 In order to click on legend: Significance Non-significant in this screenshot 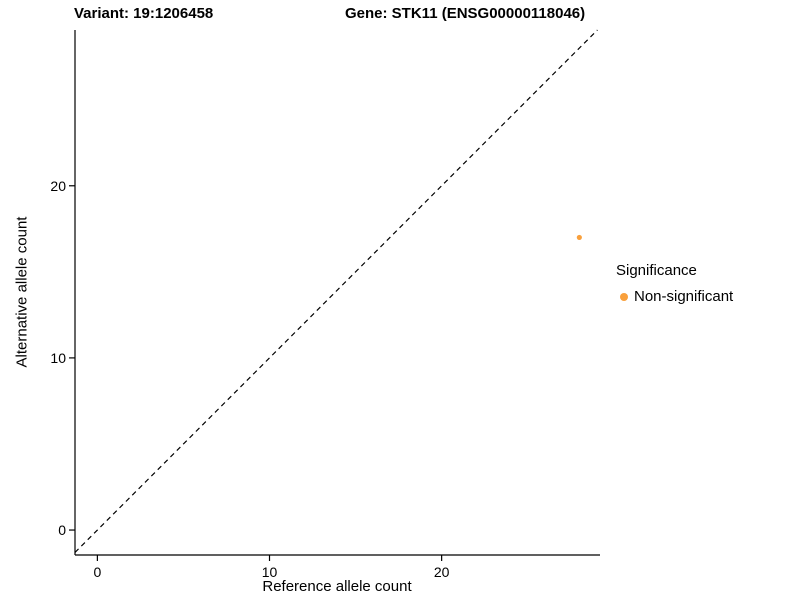, I will do `click(674, 283)`.